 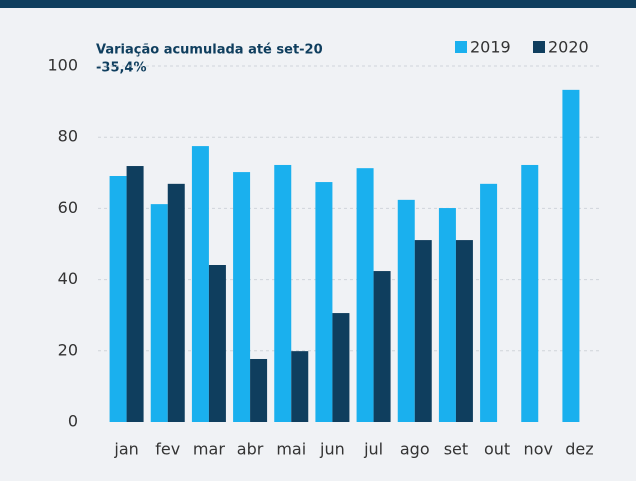 What do you see at coordinates (415, 449) in the screenshot?
I see `x-tick-label: ago` at bounding box center [415, 449].